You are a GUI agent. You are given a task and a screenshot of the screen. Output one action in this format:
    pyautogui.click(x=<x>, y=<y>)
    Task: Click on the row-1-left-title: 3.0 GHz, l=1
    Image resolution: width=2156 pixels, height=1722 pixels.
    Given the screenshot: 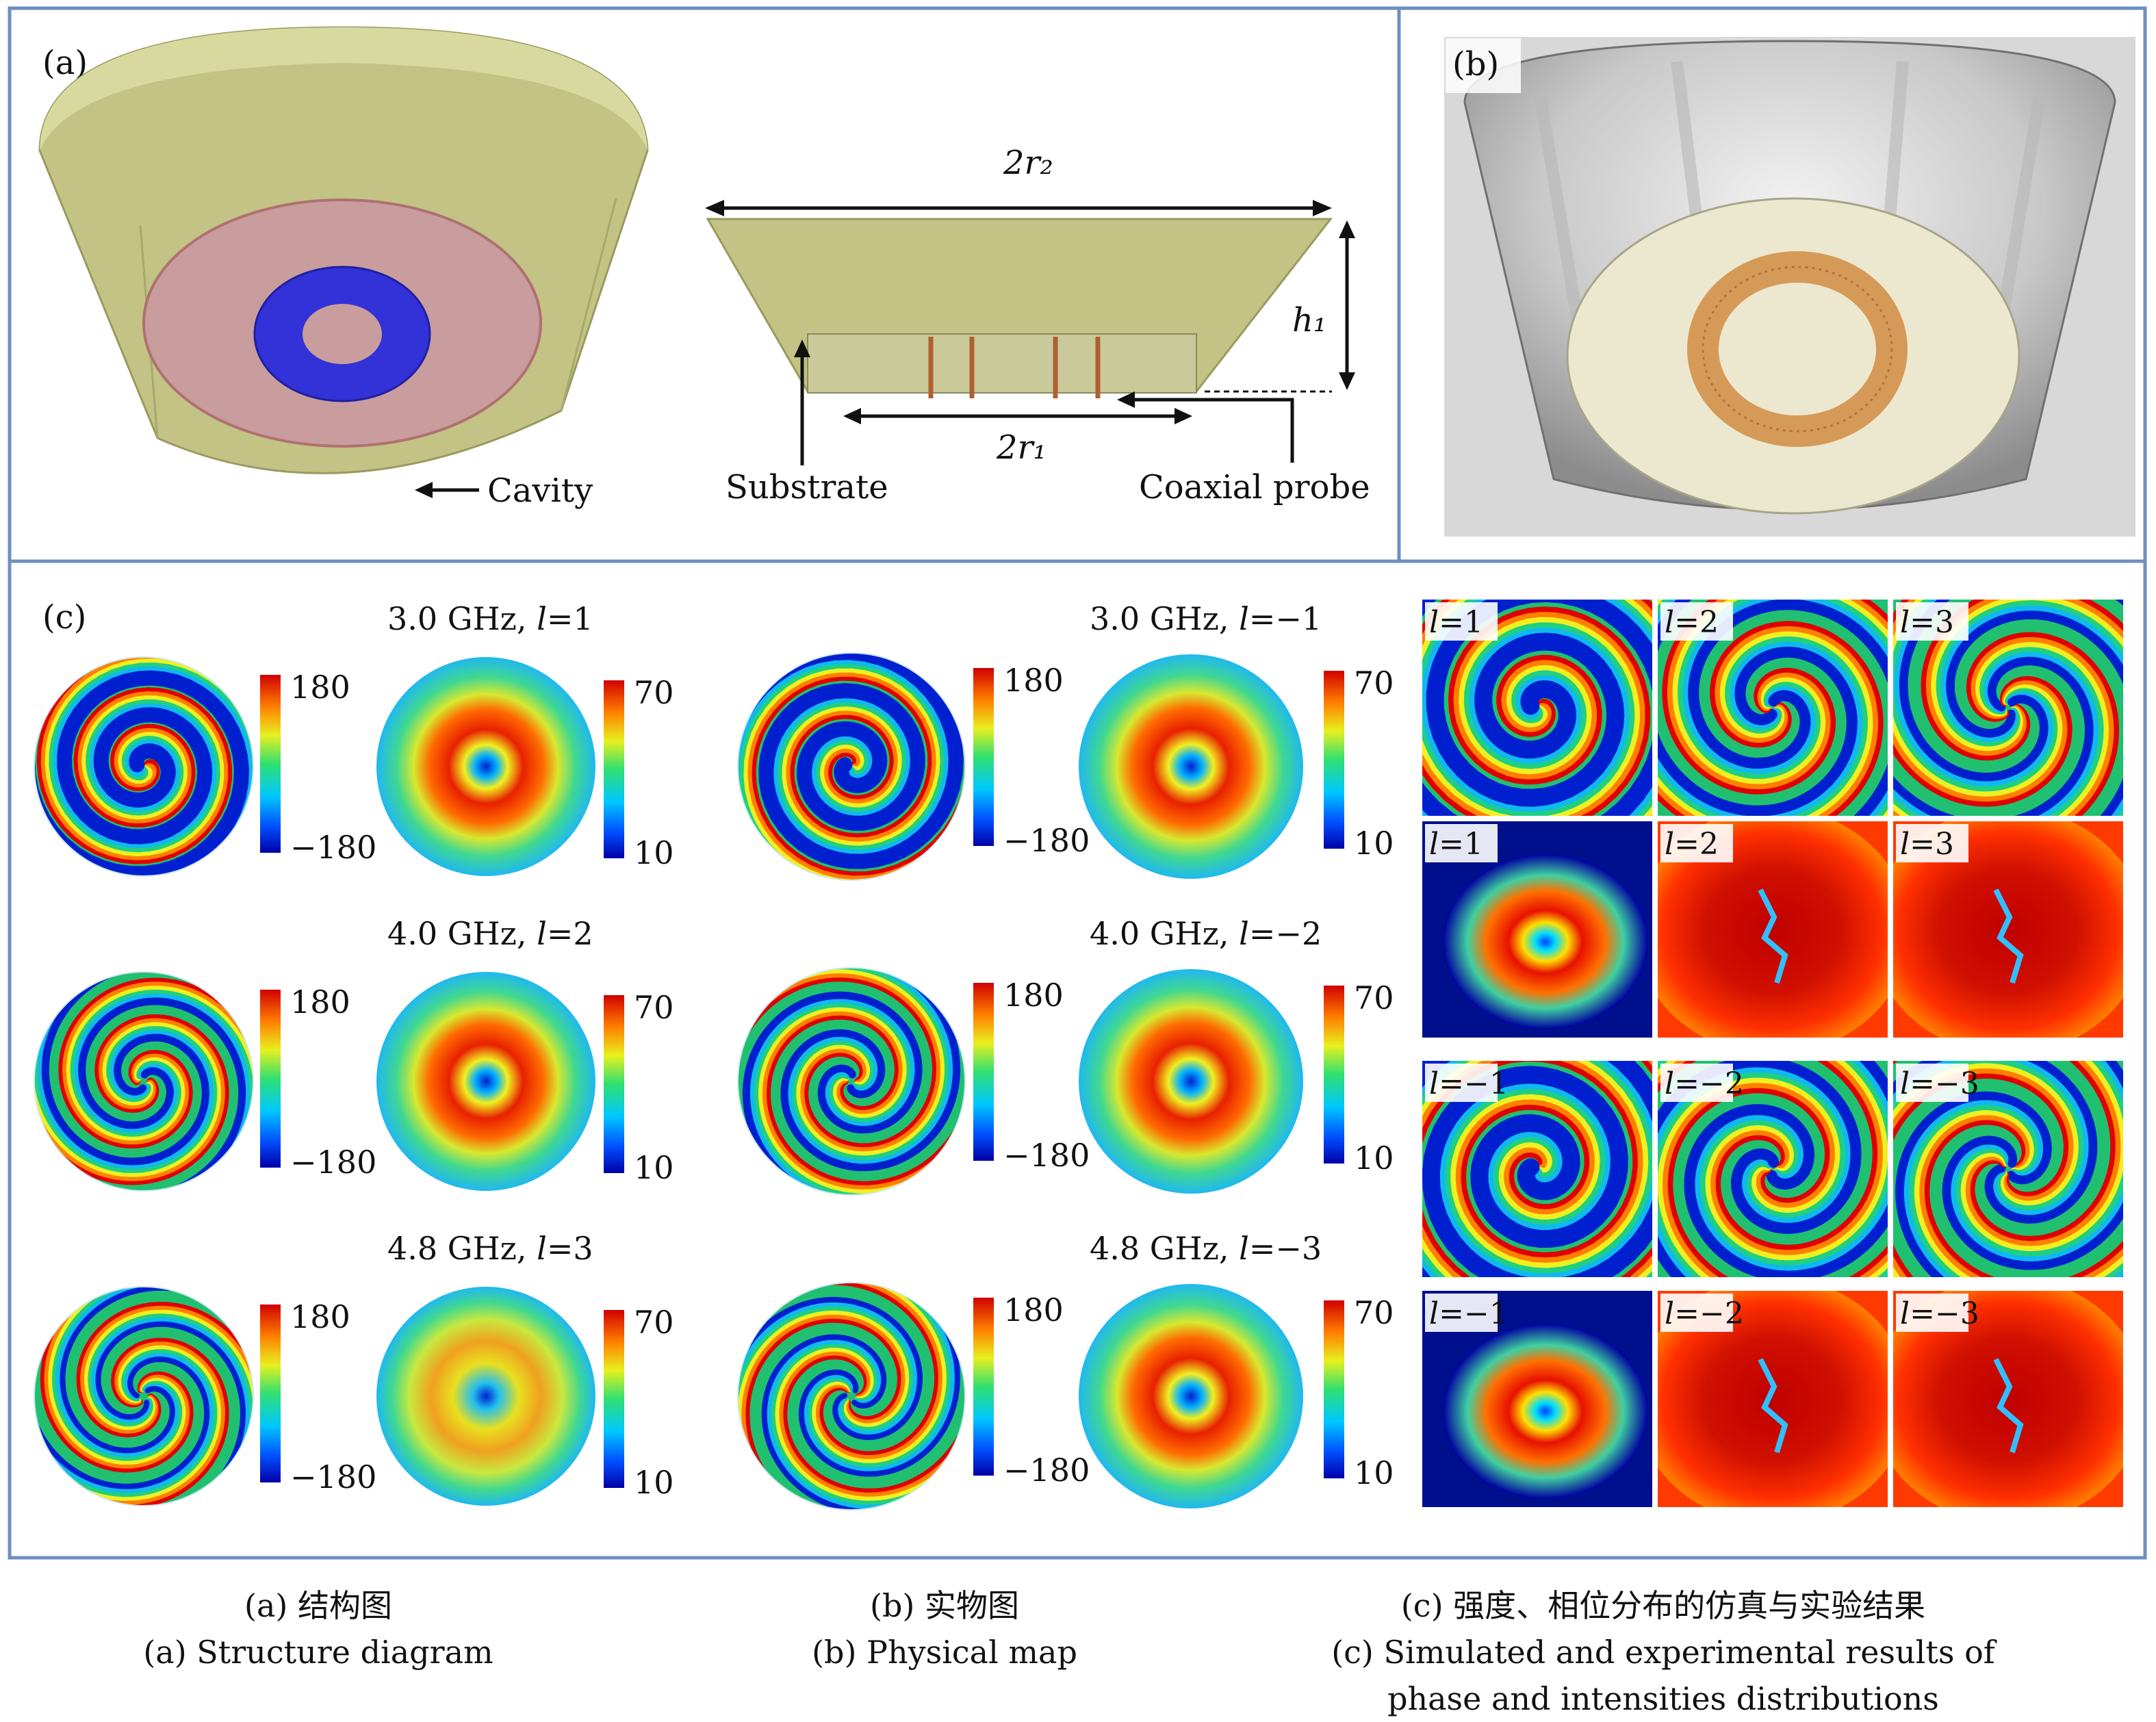 What is the action you would take?
    pyautogui.click(x=490, y=618)
    